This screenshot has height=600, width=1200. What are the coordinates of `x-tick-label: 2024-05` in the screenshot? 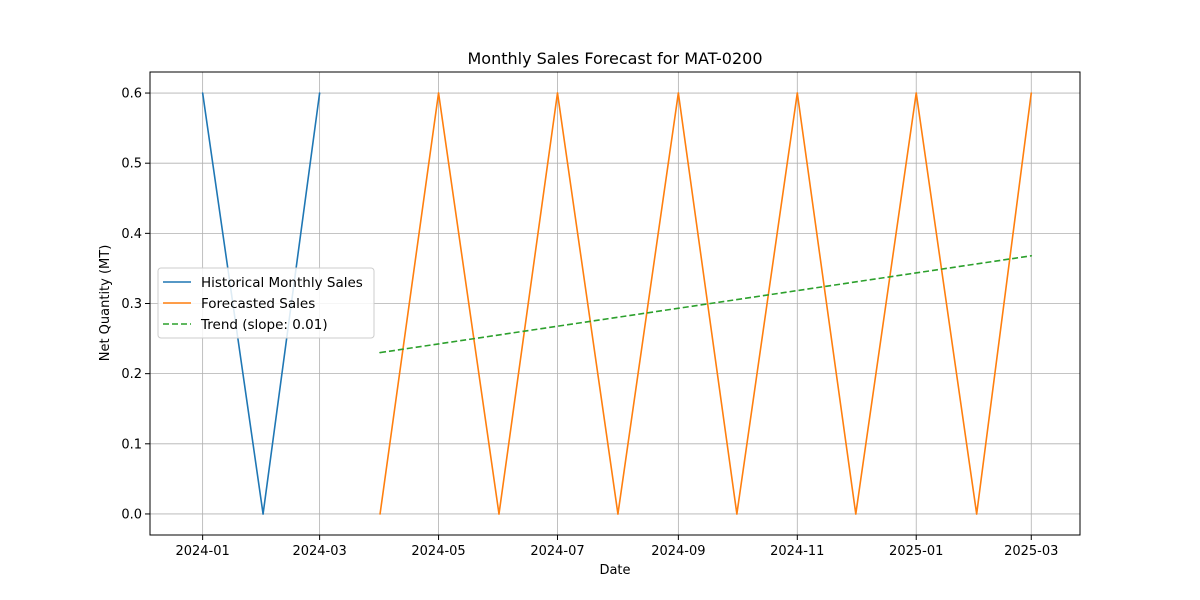 It's located at (438, 551).